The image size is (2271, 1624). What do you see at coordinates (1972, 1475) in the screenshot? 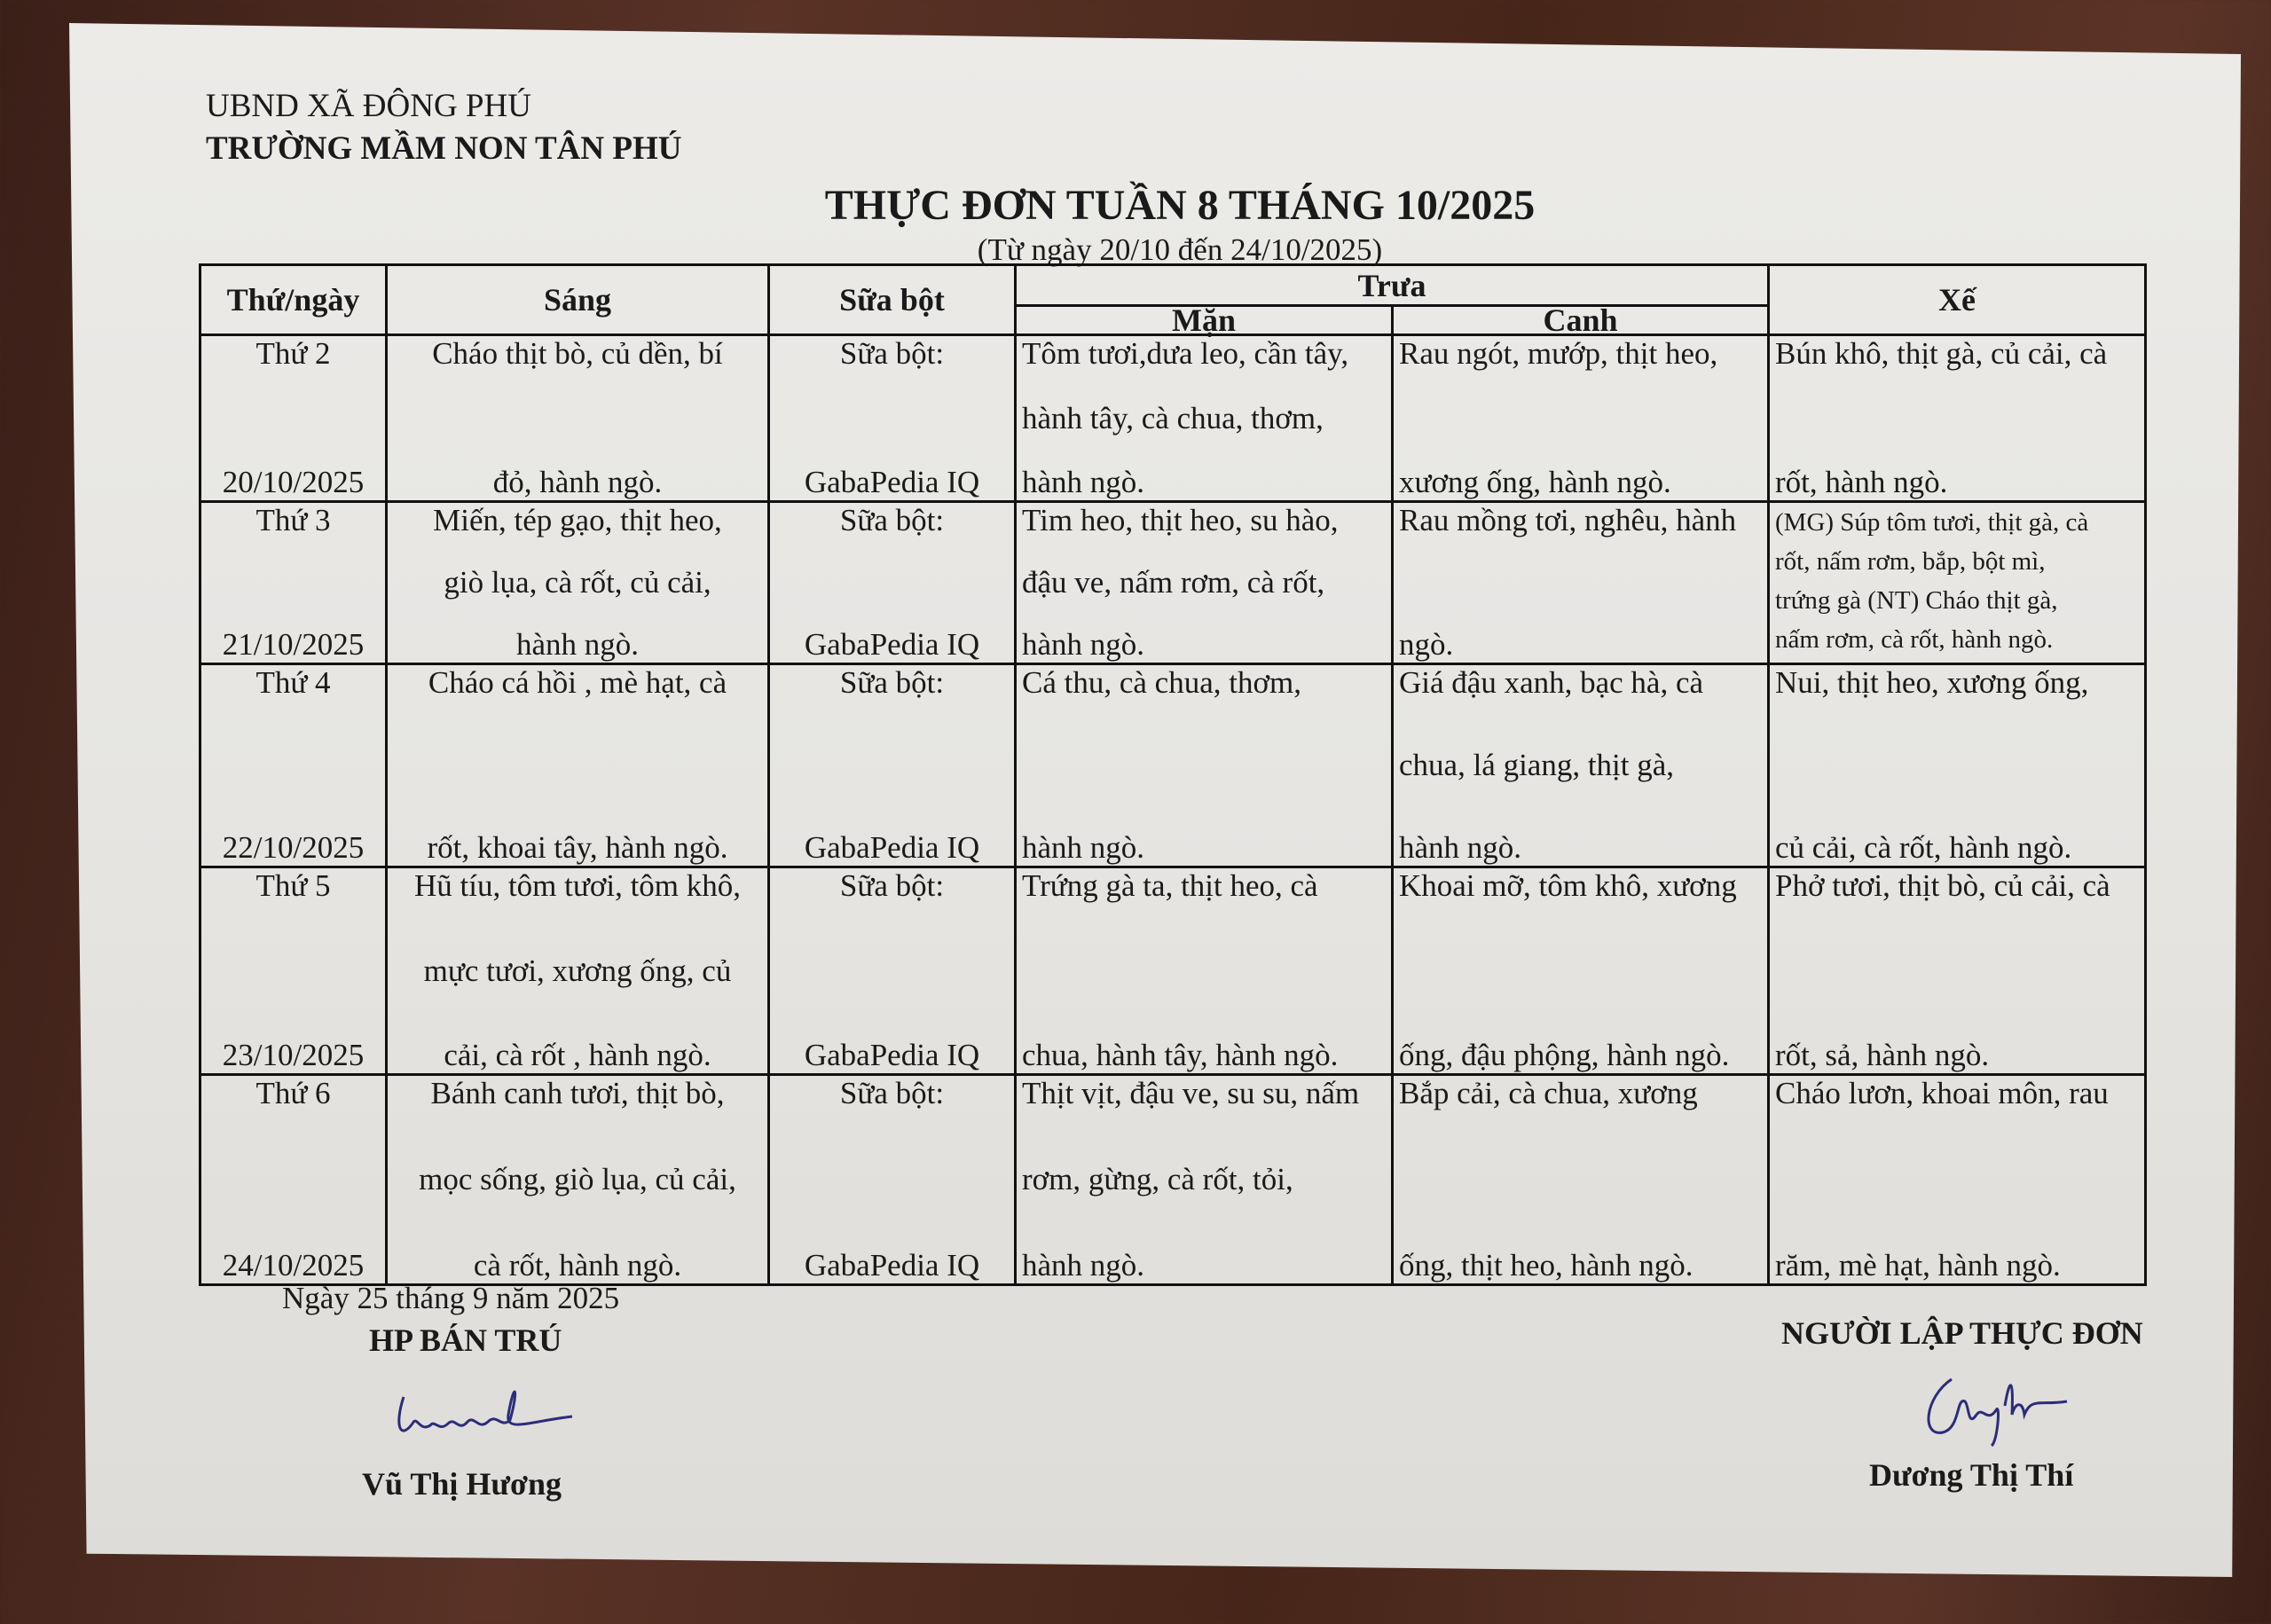
I see `right-signer-name: Dương Thị Thí` at bounding box center [1972, 1475].